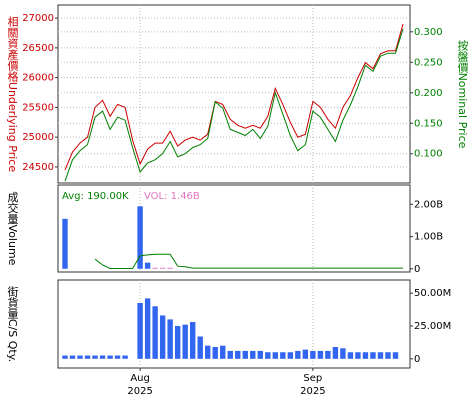  Describe the element at coordinates (428, 32) in the screenshot. I see `y-tick-label: 0.300` at that location.